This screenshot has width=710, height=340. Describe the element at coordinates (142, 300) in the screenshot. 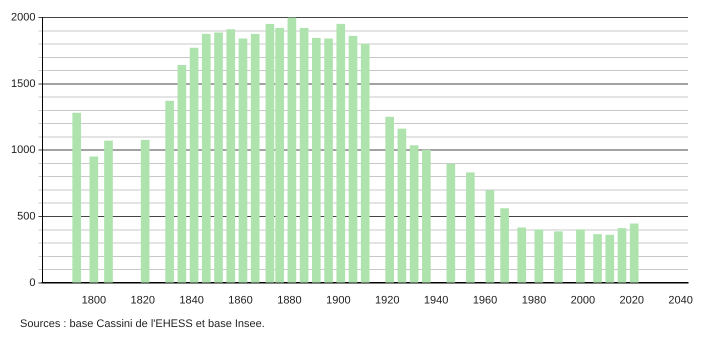

I see `x-tick-label: 1820` at that location.